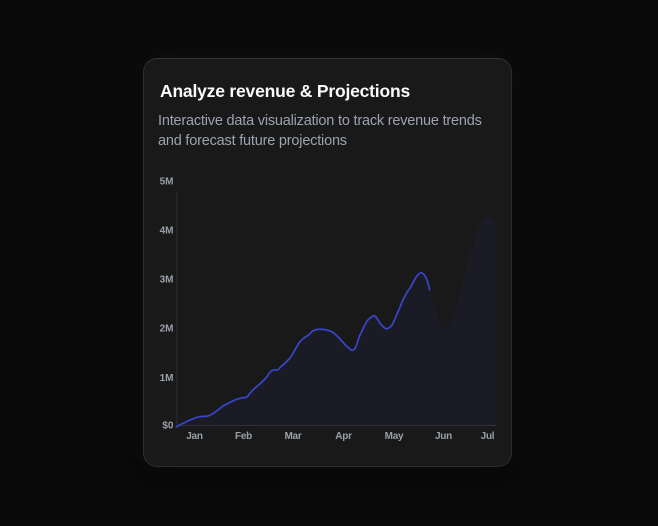 Image resolution: width=658 pixels, height=526 pixels. I want to click on svg-text: Jan, so click(194, 436).